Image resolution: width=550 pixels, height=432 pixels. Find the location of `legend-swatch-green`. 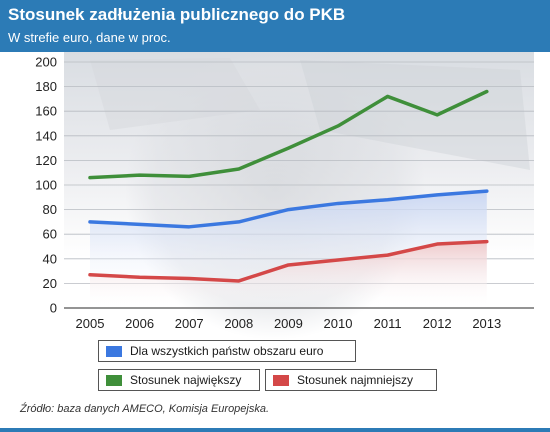

legend-swatch-green is located at coordinates (114, 380).